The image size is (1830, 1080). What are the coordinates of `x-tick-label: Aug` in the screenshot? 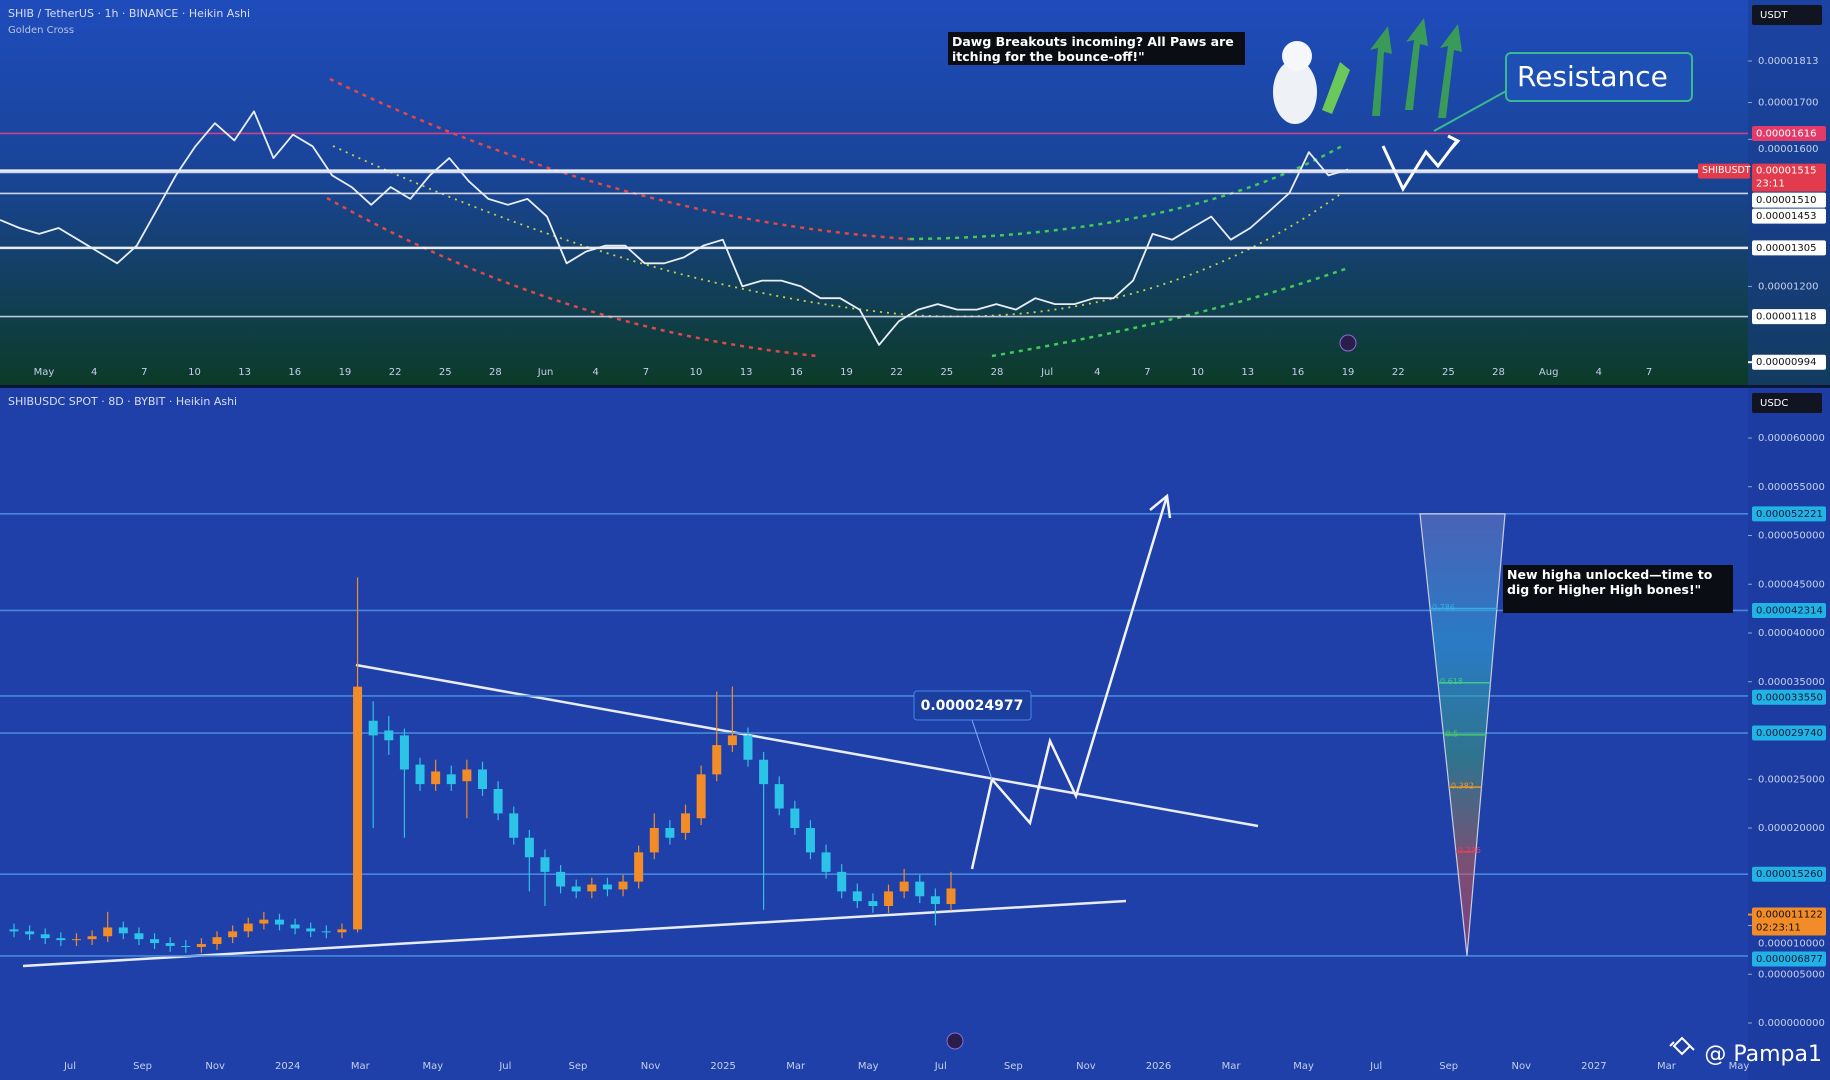 It's located at (1549, 372).